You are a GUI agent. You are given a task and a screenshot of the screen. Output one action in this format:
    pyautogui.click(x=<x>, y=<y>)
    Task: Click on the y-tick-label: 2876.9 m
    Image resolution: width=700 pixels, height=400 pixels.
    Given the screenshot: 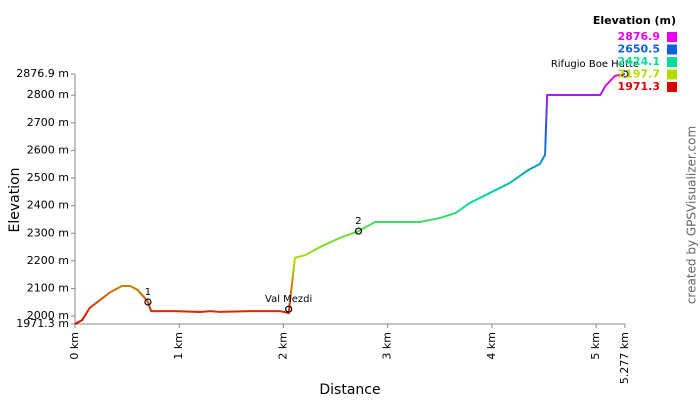 What is the action you would take?
    pyautogui.click(x=42, y=73)
    